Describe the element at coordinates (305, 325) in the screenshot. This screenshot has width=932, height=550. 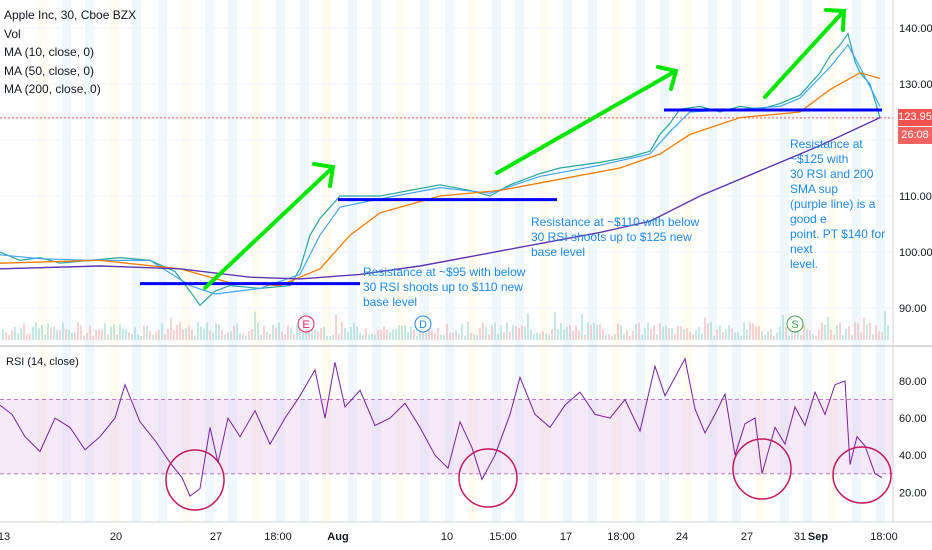
I see `event-marker-earnings: E` at that location.